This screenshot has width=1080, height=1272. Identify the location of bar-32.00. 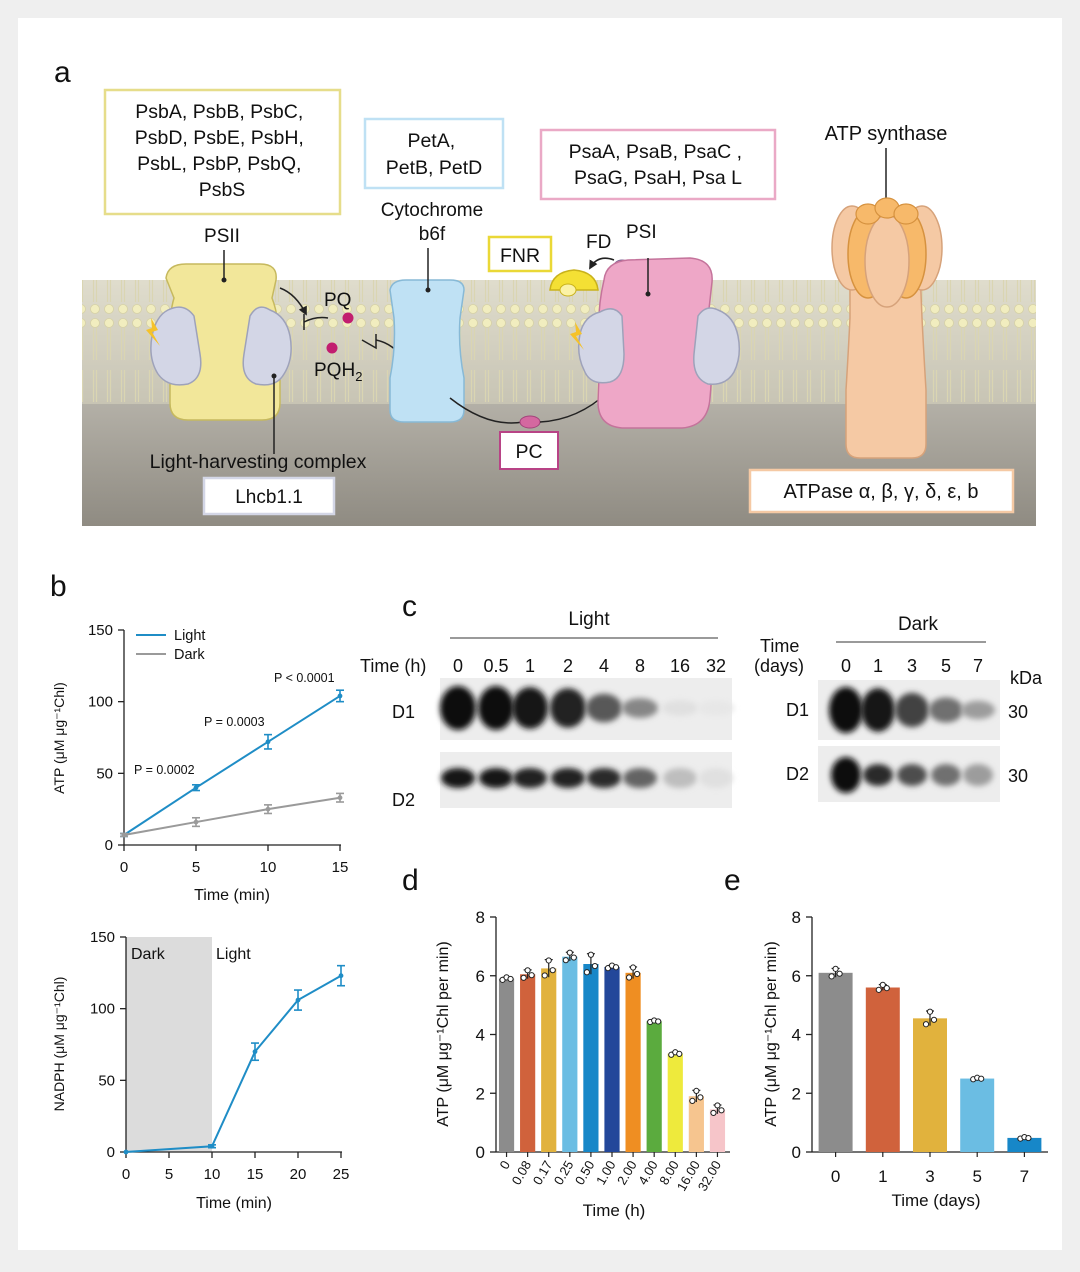
(717, 1130).